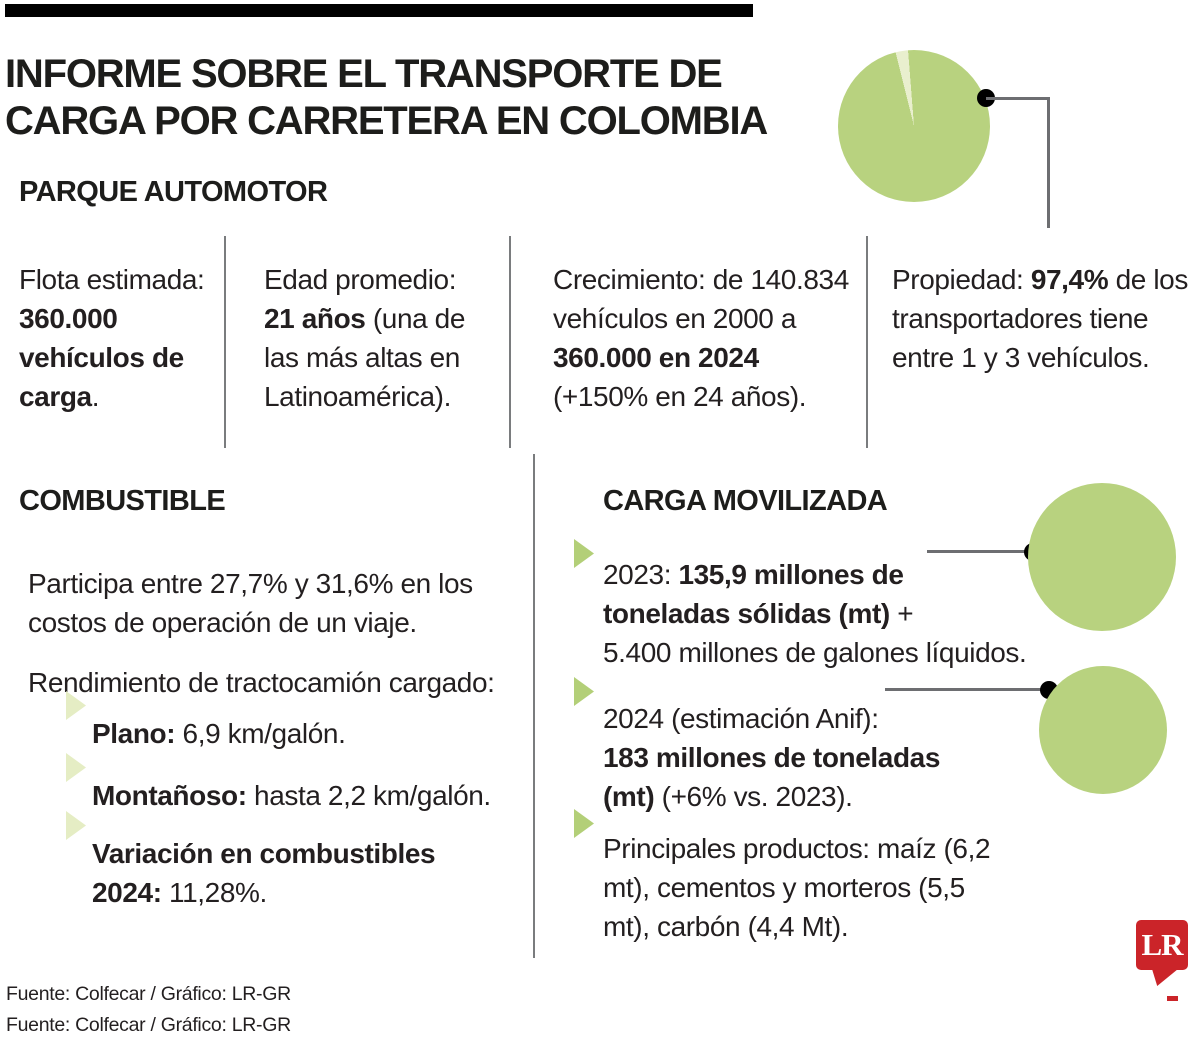 This screenshot has height=1037, width=1200. What do you see at coordinates (122, 501) in the screenshot?
I see `section-heading-combustible: COMBUSTIBLE` at bounding box center [122, 501].